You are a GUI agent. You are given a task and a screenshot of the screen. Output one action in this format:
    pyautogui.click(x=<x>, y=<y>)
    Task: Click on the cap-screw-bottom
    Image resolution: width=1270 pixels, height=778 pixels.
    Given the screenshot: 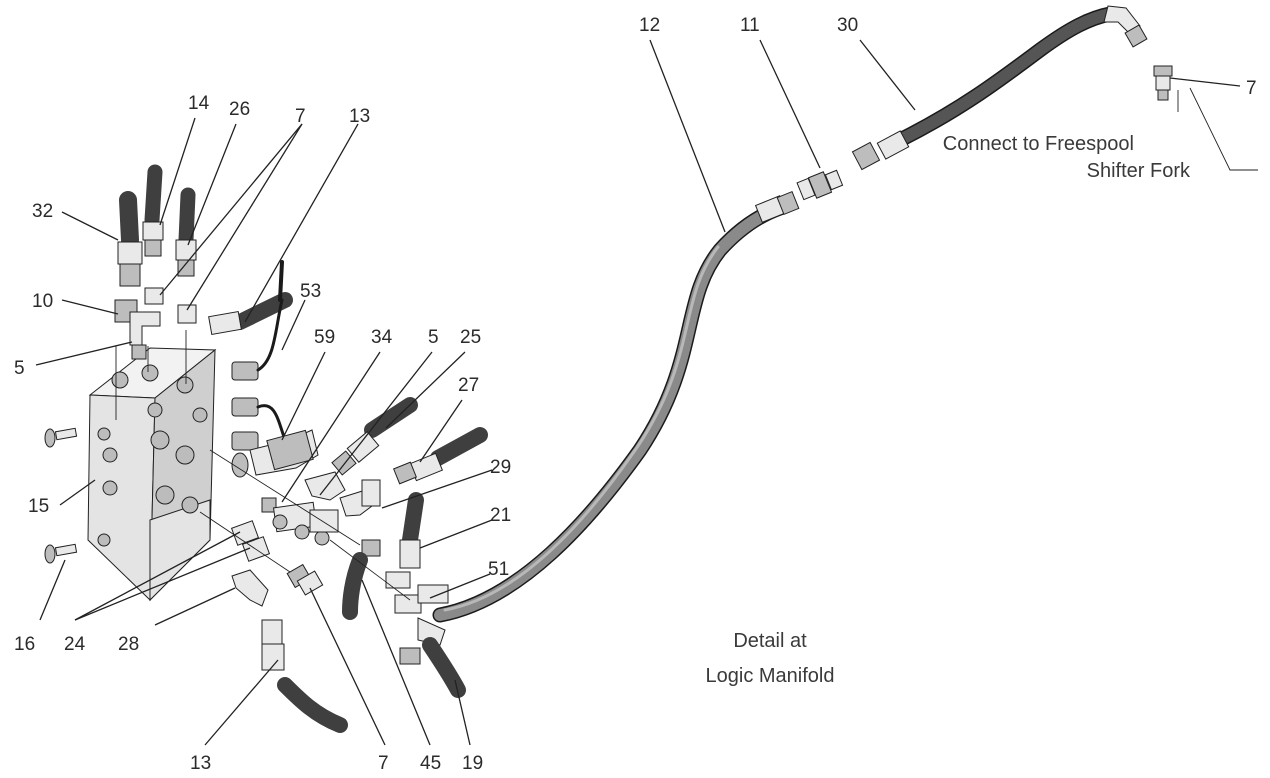 What is the action you would take?
    pyautogui.click(x=61, y=553)
    